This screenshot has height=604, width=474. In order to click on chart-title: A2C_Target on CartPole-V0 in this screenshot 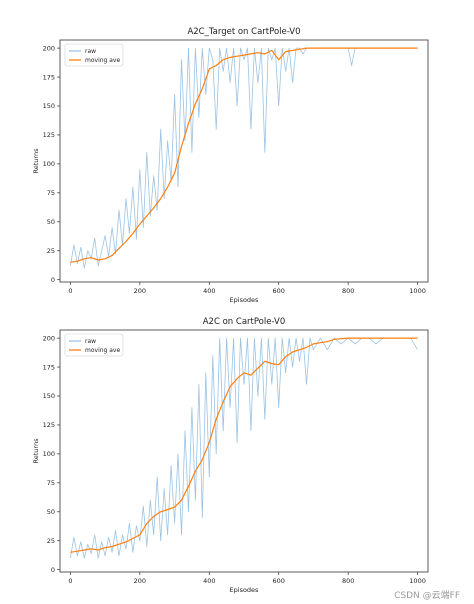, I will do `click(243, 32)`.